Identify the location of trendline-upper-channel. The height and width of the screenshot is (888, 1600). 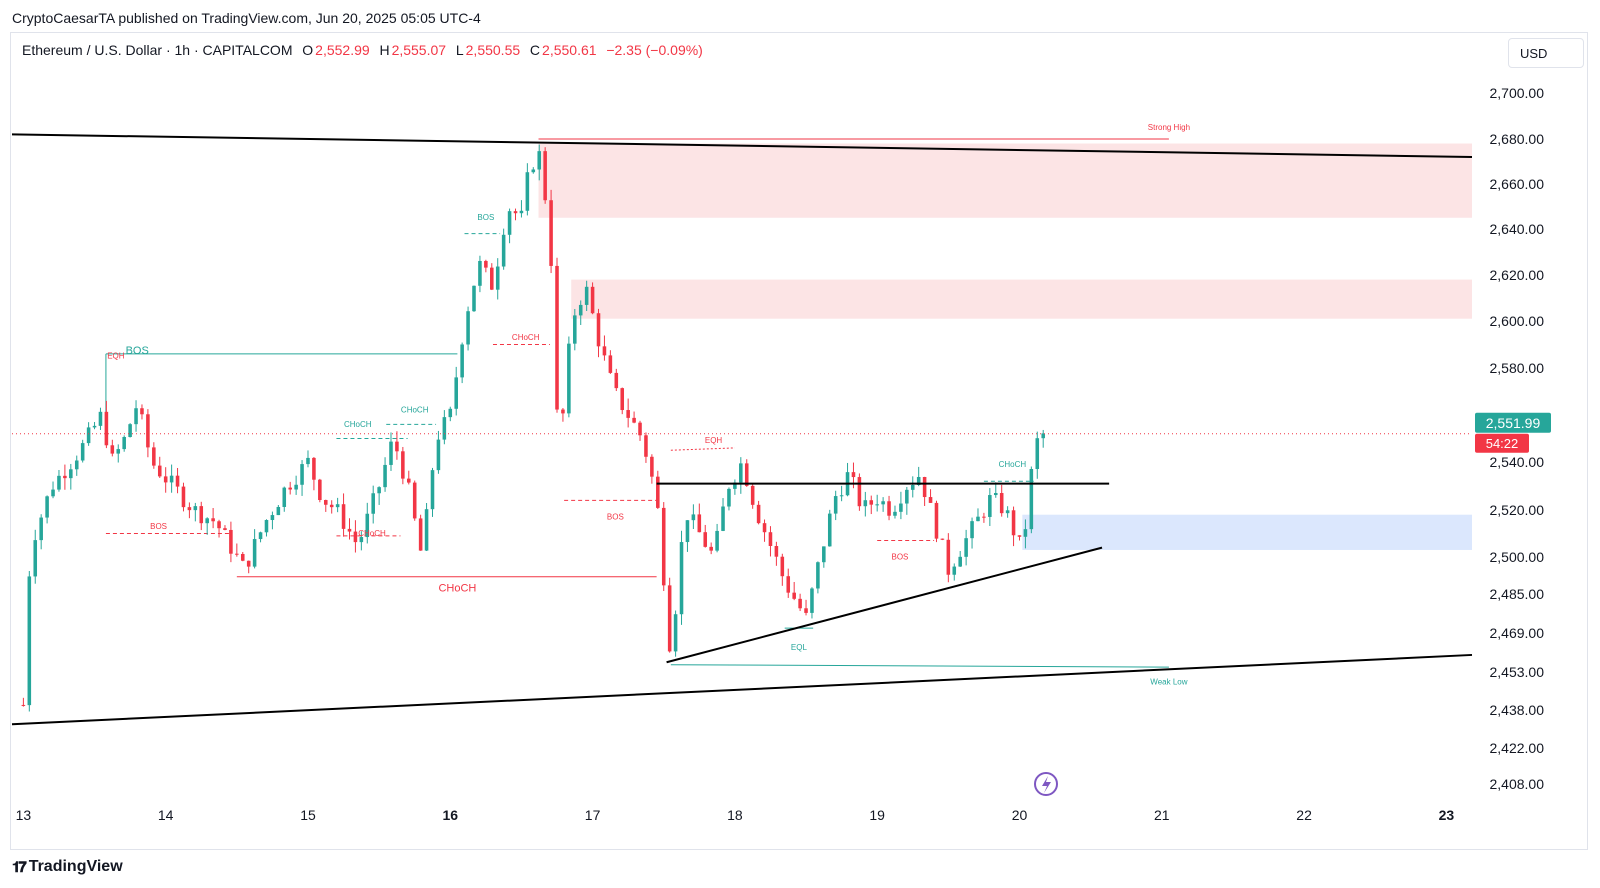
(742, 145).